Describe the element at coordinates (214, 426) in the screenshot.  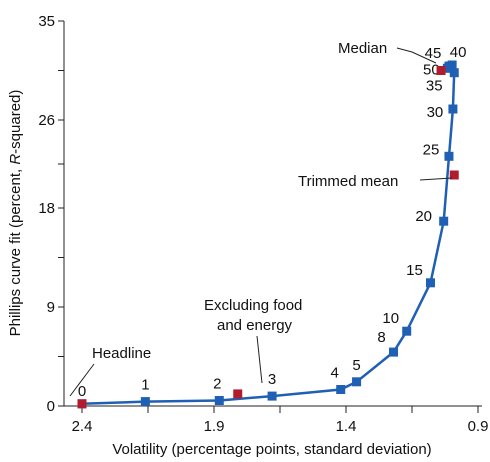
I see `x-tick-label: 1.9` at that location.